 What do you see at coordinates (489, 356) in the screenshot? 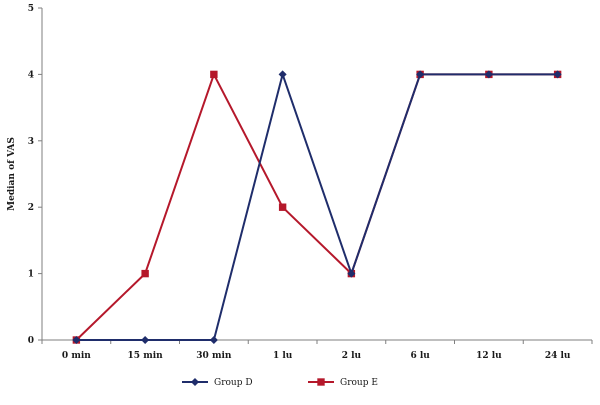
I see `x-tick-label: 12 lu` at bounding box center [489, 356].